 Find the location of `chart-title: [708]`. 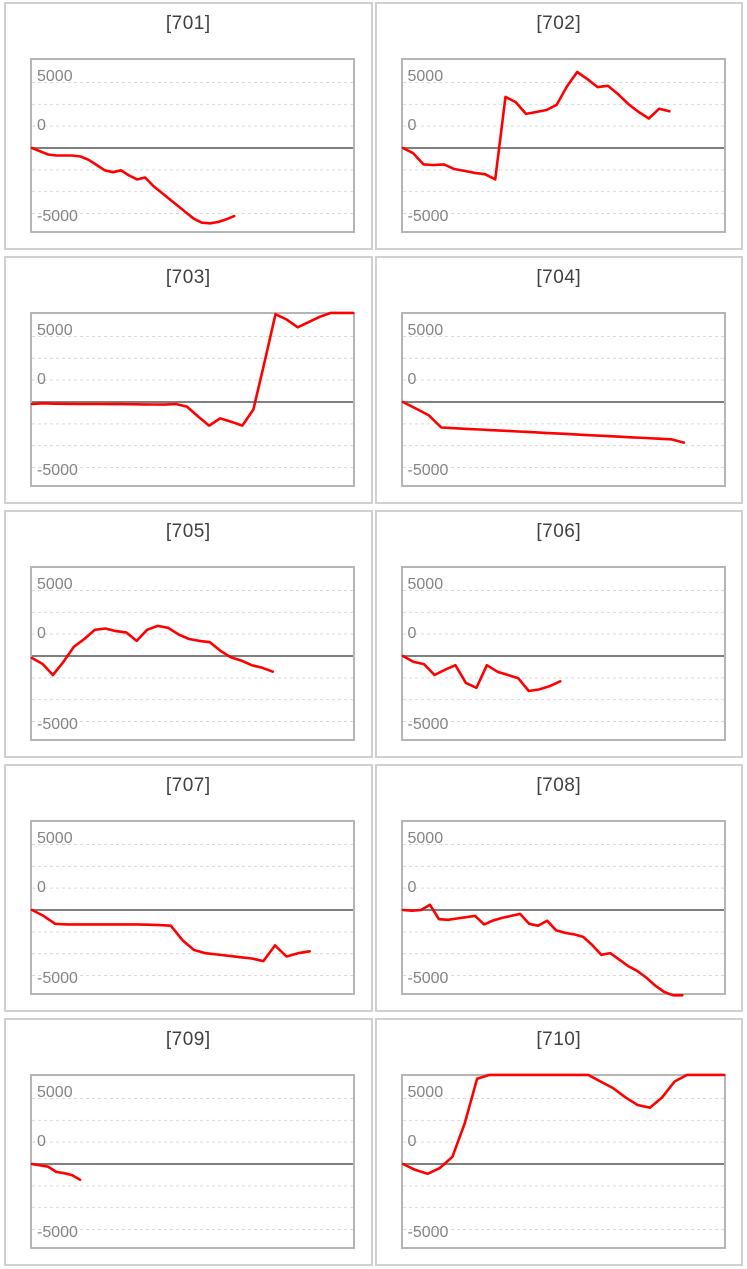

chart-title: [708] is located at coordinates (559, 785).